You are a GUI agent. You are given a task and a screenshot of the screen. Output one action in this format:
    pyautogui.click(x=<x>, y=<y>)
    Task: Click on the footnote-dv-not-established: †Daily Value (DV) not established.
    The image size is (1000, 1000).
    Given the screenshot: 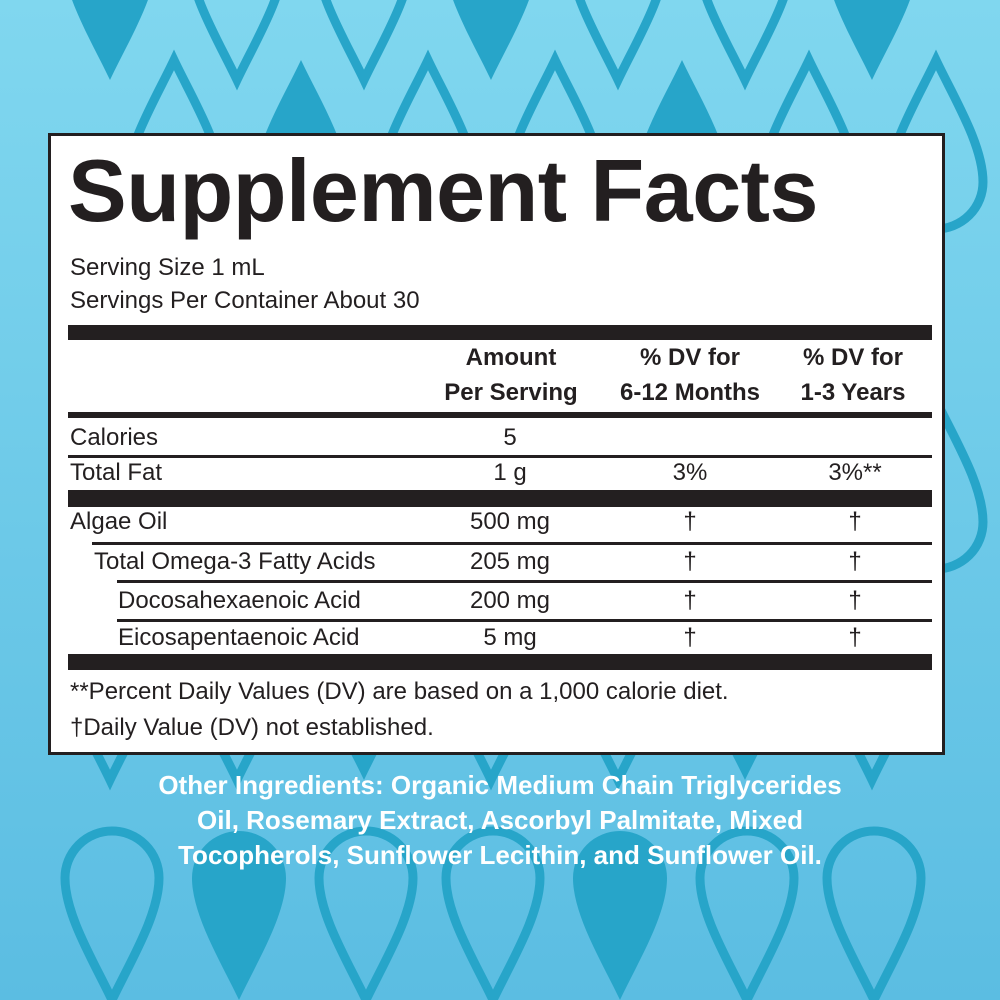 What is the action you would take?
    pyautogui.click(x=252, y=727)
    